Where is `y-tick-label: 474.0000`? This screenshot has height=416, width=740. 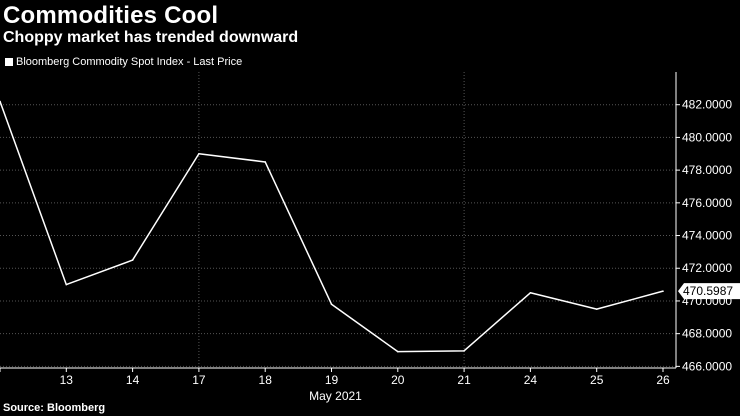
y-tick-label: 474.0000 is located at coordinates (707, 236).